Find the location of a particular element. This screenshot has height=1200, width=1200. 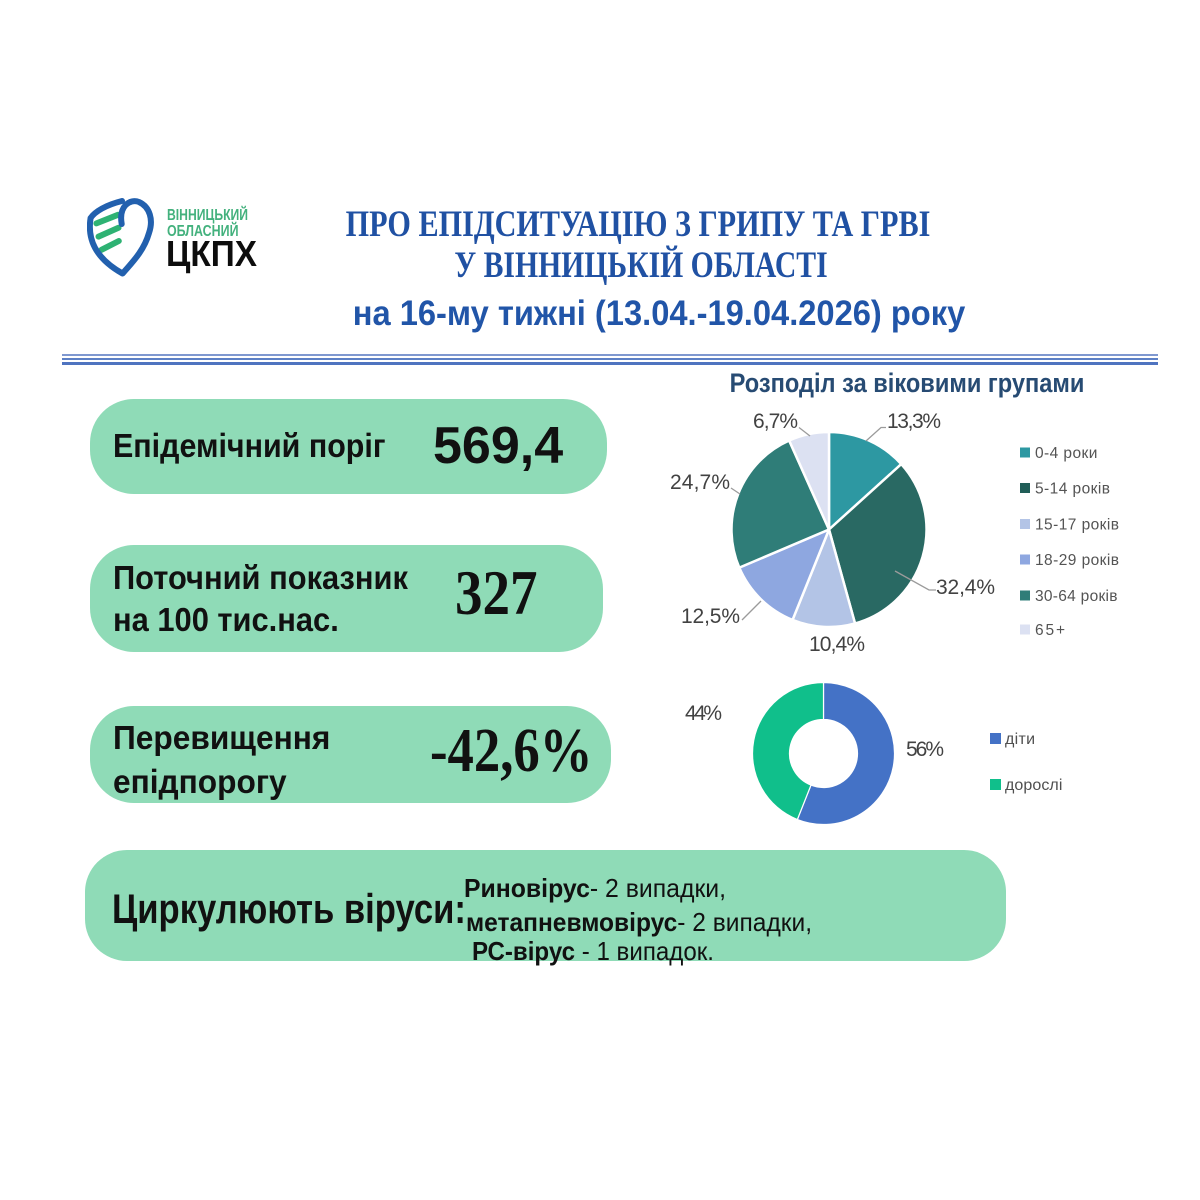

svg-text: 13,3% is located at coordinates (914, 421).